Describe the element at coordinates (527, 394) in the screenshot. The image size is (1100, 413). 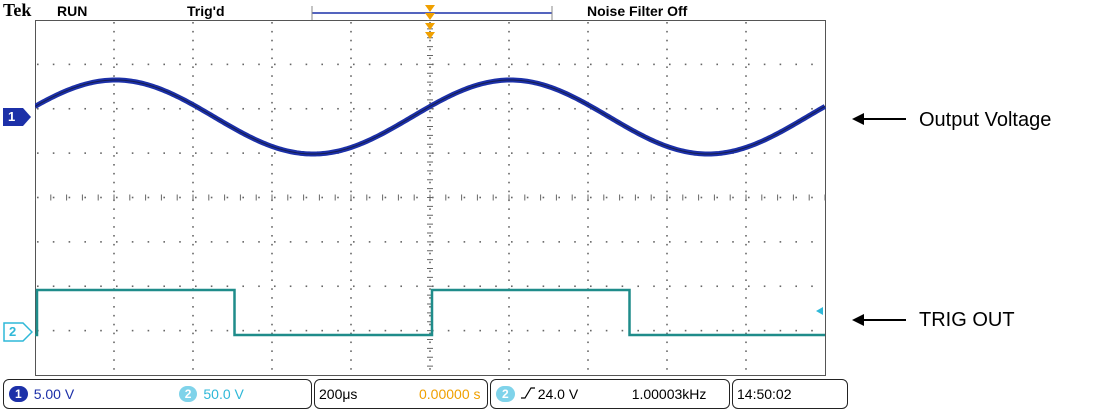
I see `rising-edge-icon` at that location.